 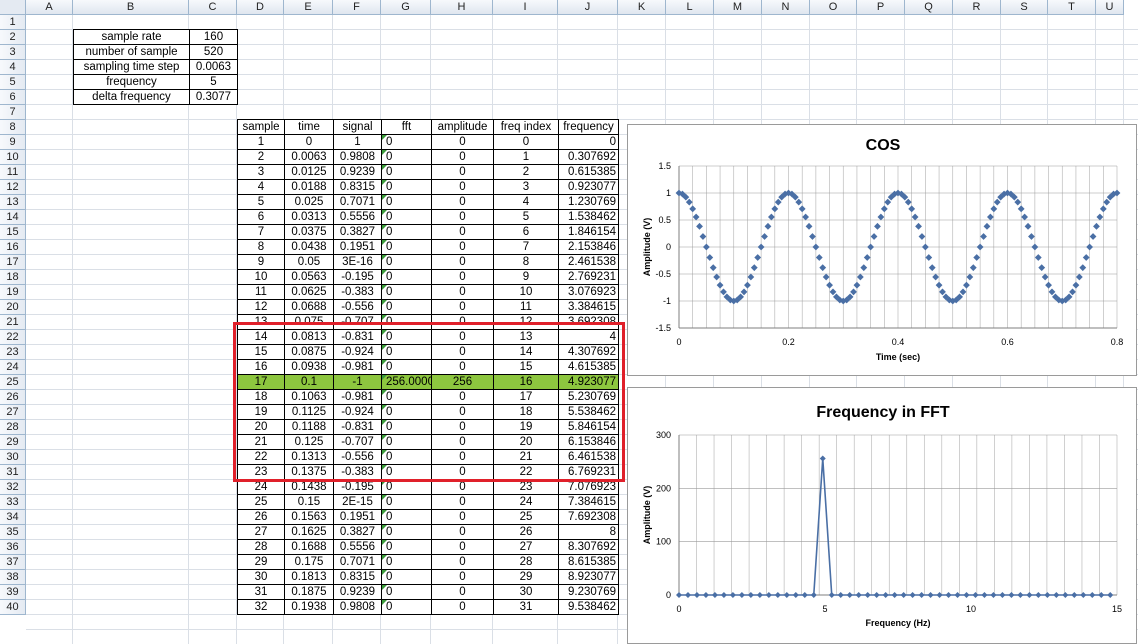 I want to click on table-cell-sample: 26, so click(x=261, y=517).